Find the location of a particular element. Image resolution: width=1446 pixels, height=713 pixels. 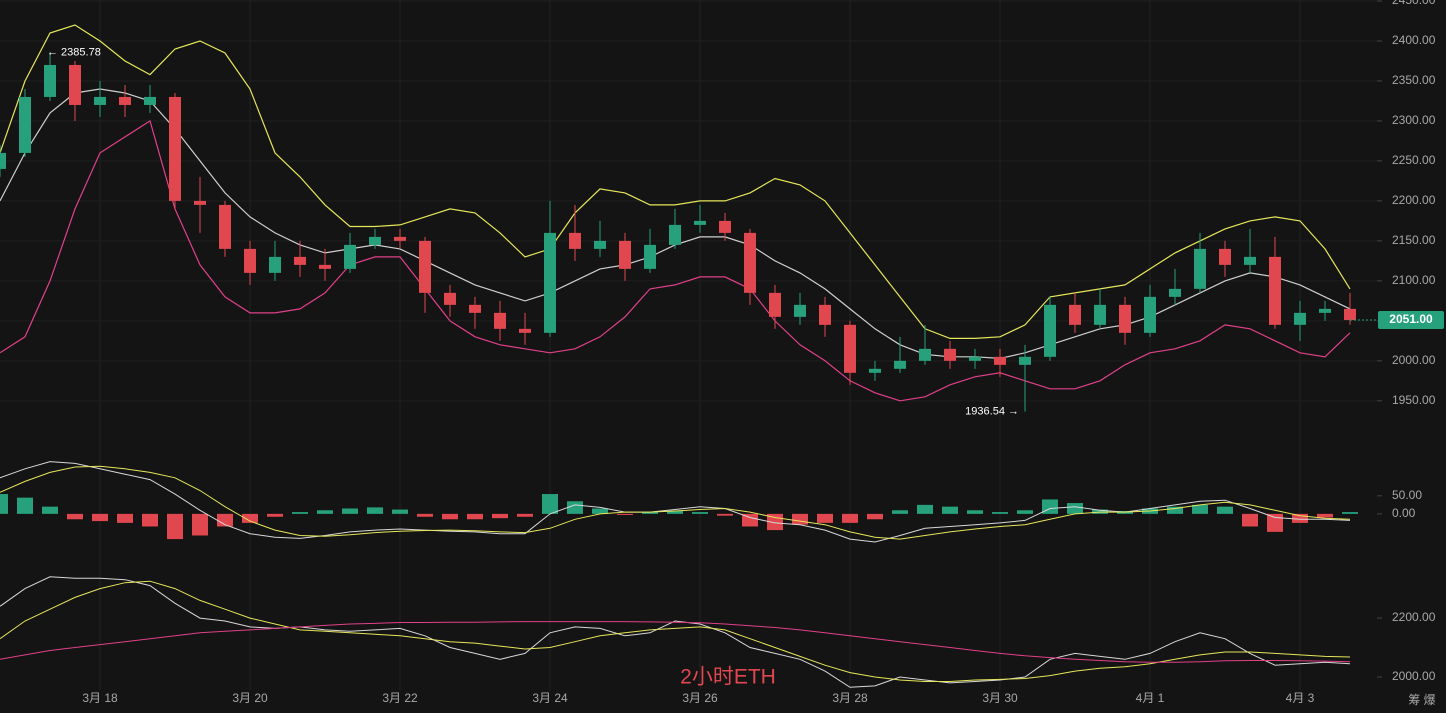

low-annotation: 1936.54 → is located at coordinates (992, 411).